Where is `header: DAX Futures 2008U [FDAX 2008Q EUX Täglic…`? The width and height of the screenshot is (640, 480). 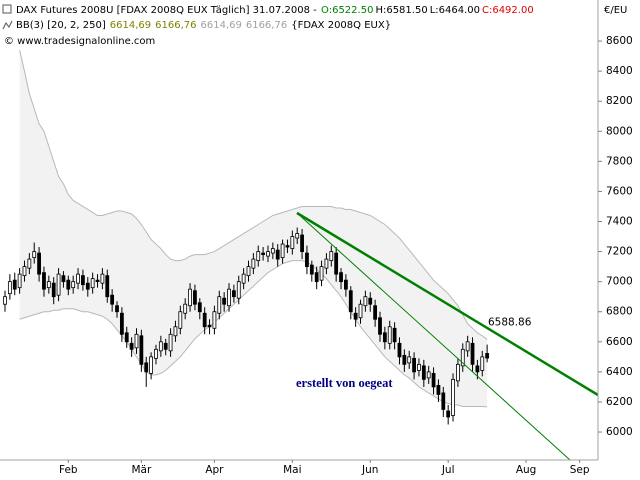
header: DAX Futures 2008U [FDAX 2008Q EUX Täglic… is located at coordinates (314, 25).